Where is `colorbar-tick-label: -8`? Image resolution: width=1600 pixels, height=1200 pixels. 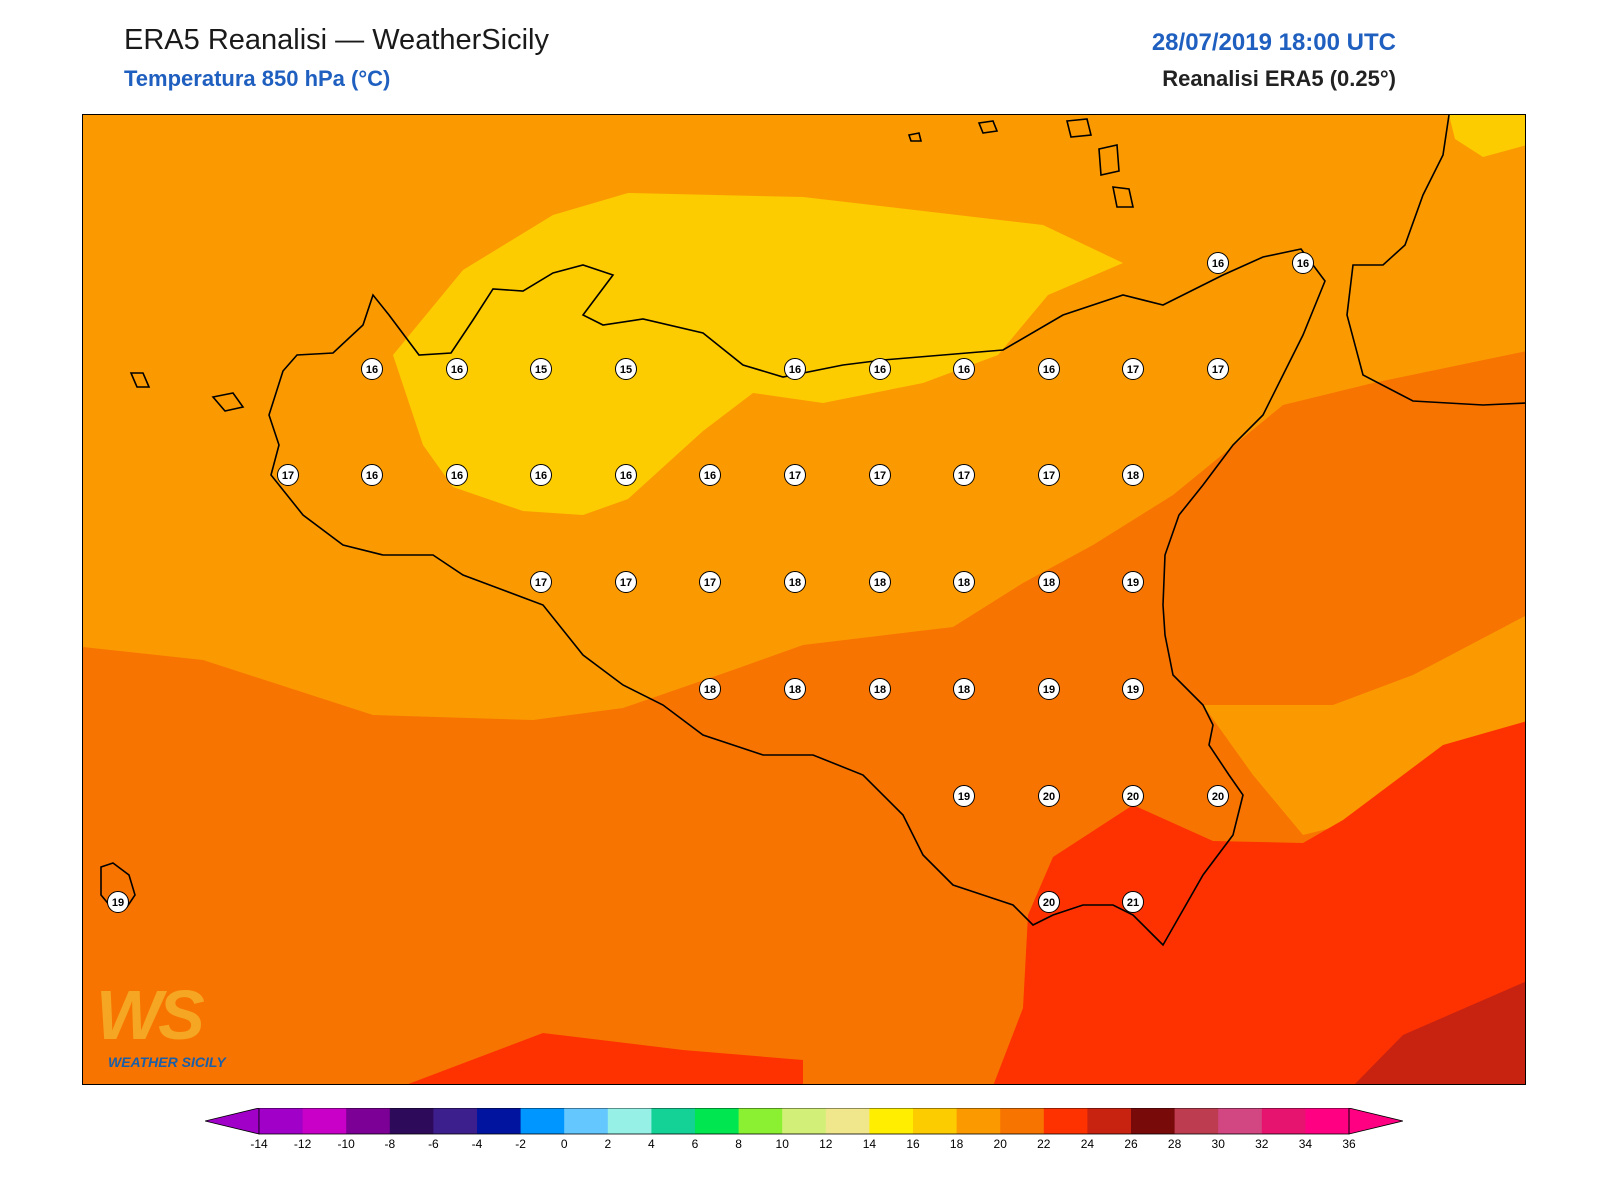 colorbar-tick-label: -8 is located at coordinates (389, 1144).